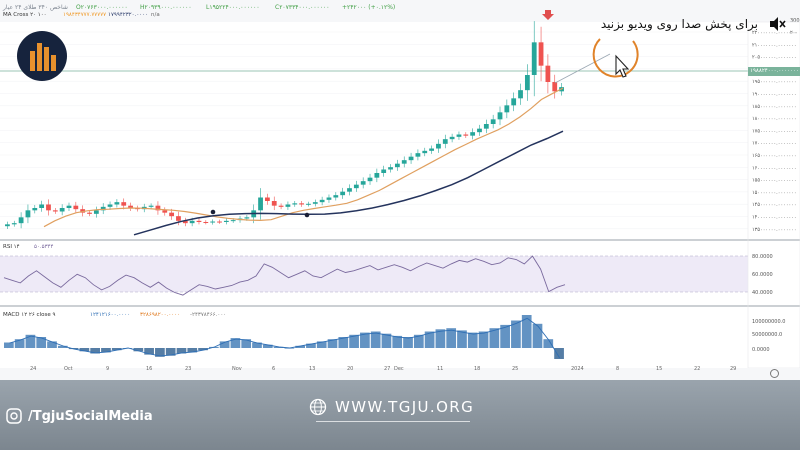 This screenshot has width=800, height=450. I want to click on price-axis-label: ۱۵۵۰۰۰۰۰۰.۰۰۰۰۰۰۰, so click(774, 181).